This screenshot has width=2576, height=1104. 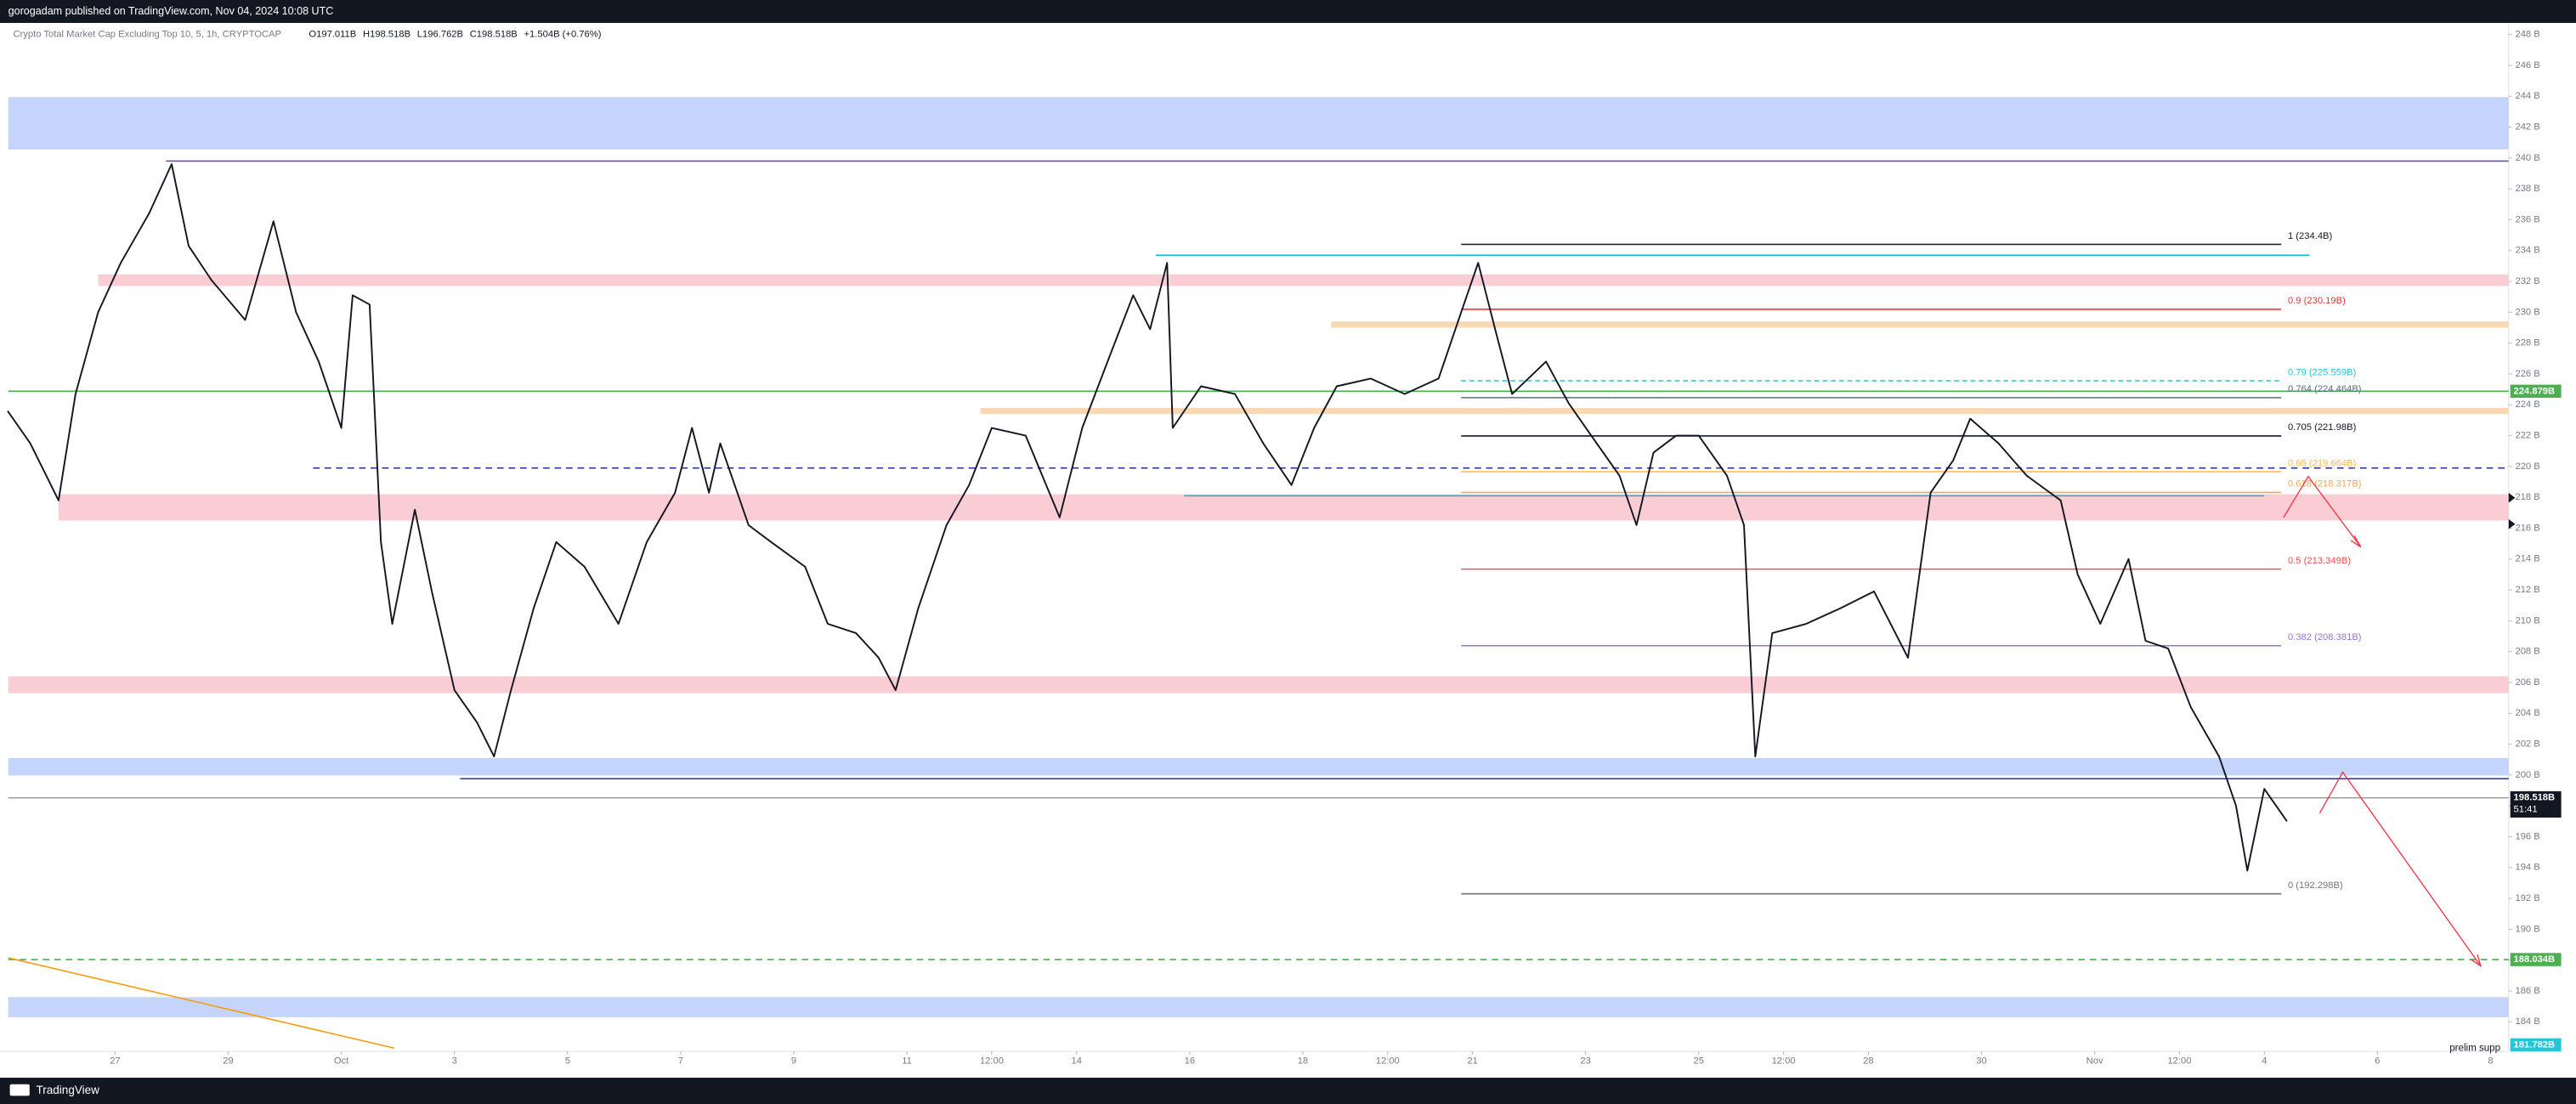 What do you see at coordinates (793, 1061) in the screenshot?
I see `x-tick-label: 9` at bounding box center [793, 1061].